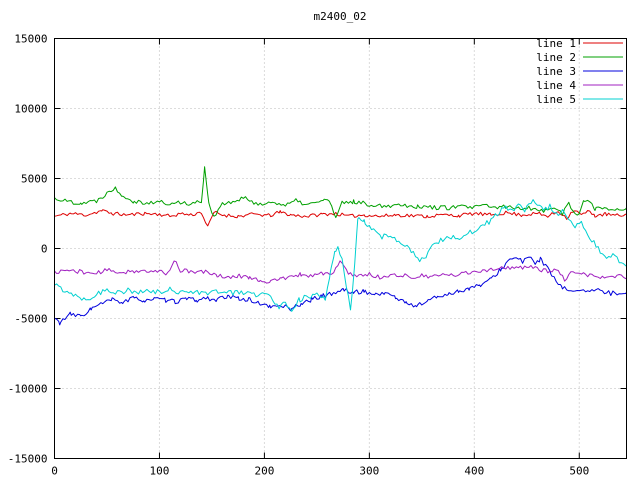  What do you see at coordinates (556, 85) in the screenshot?
I see `legend-label: line 4` at bounding box center [556, 85].